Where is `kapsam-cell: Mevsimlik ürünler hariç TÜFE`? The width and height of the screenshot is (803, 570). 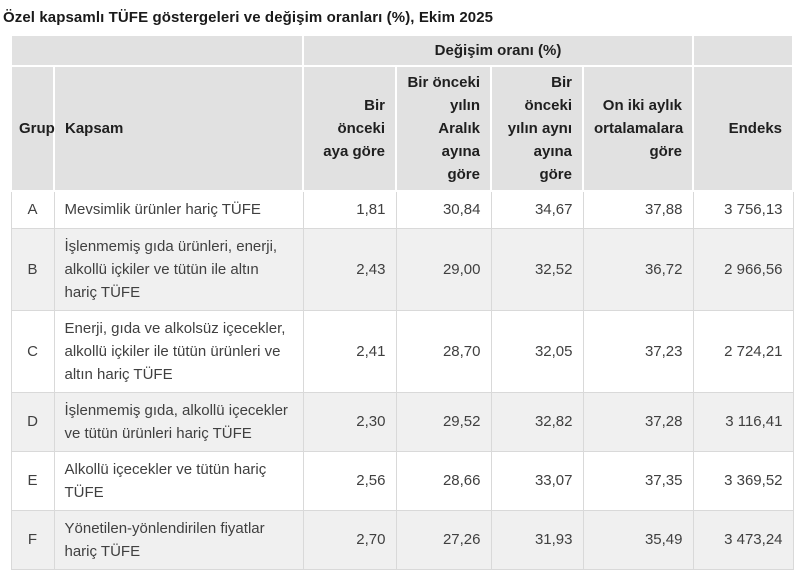 kapsam-cell: Mevsimlik ürünler hariç TÜFE is located at coordinates (178, 209).